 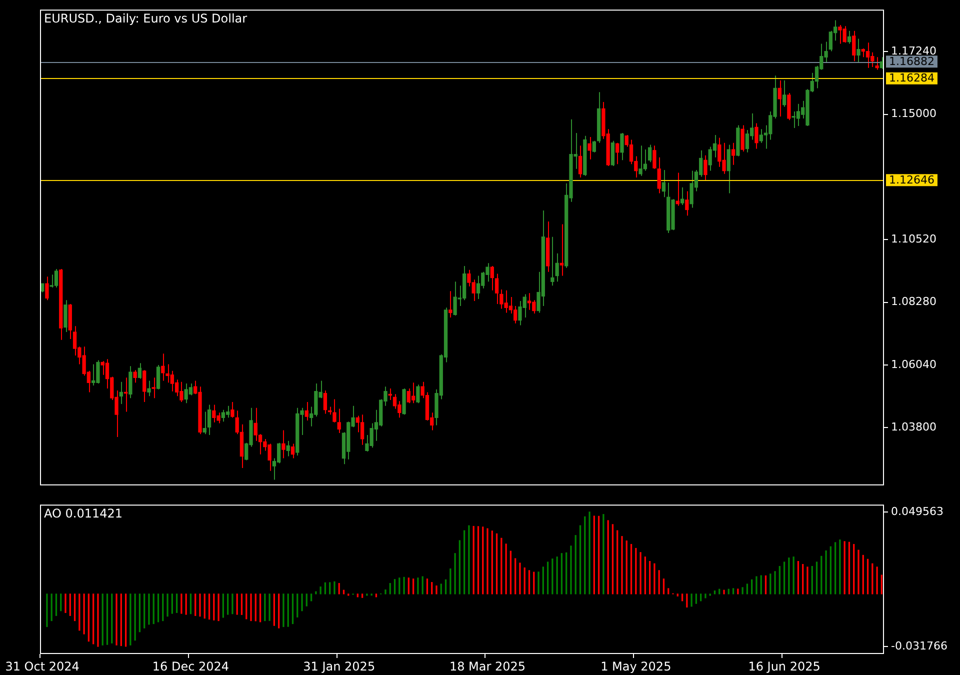 I want to click on ref-line-label: 1.16882, so click(x=911, y=61).